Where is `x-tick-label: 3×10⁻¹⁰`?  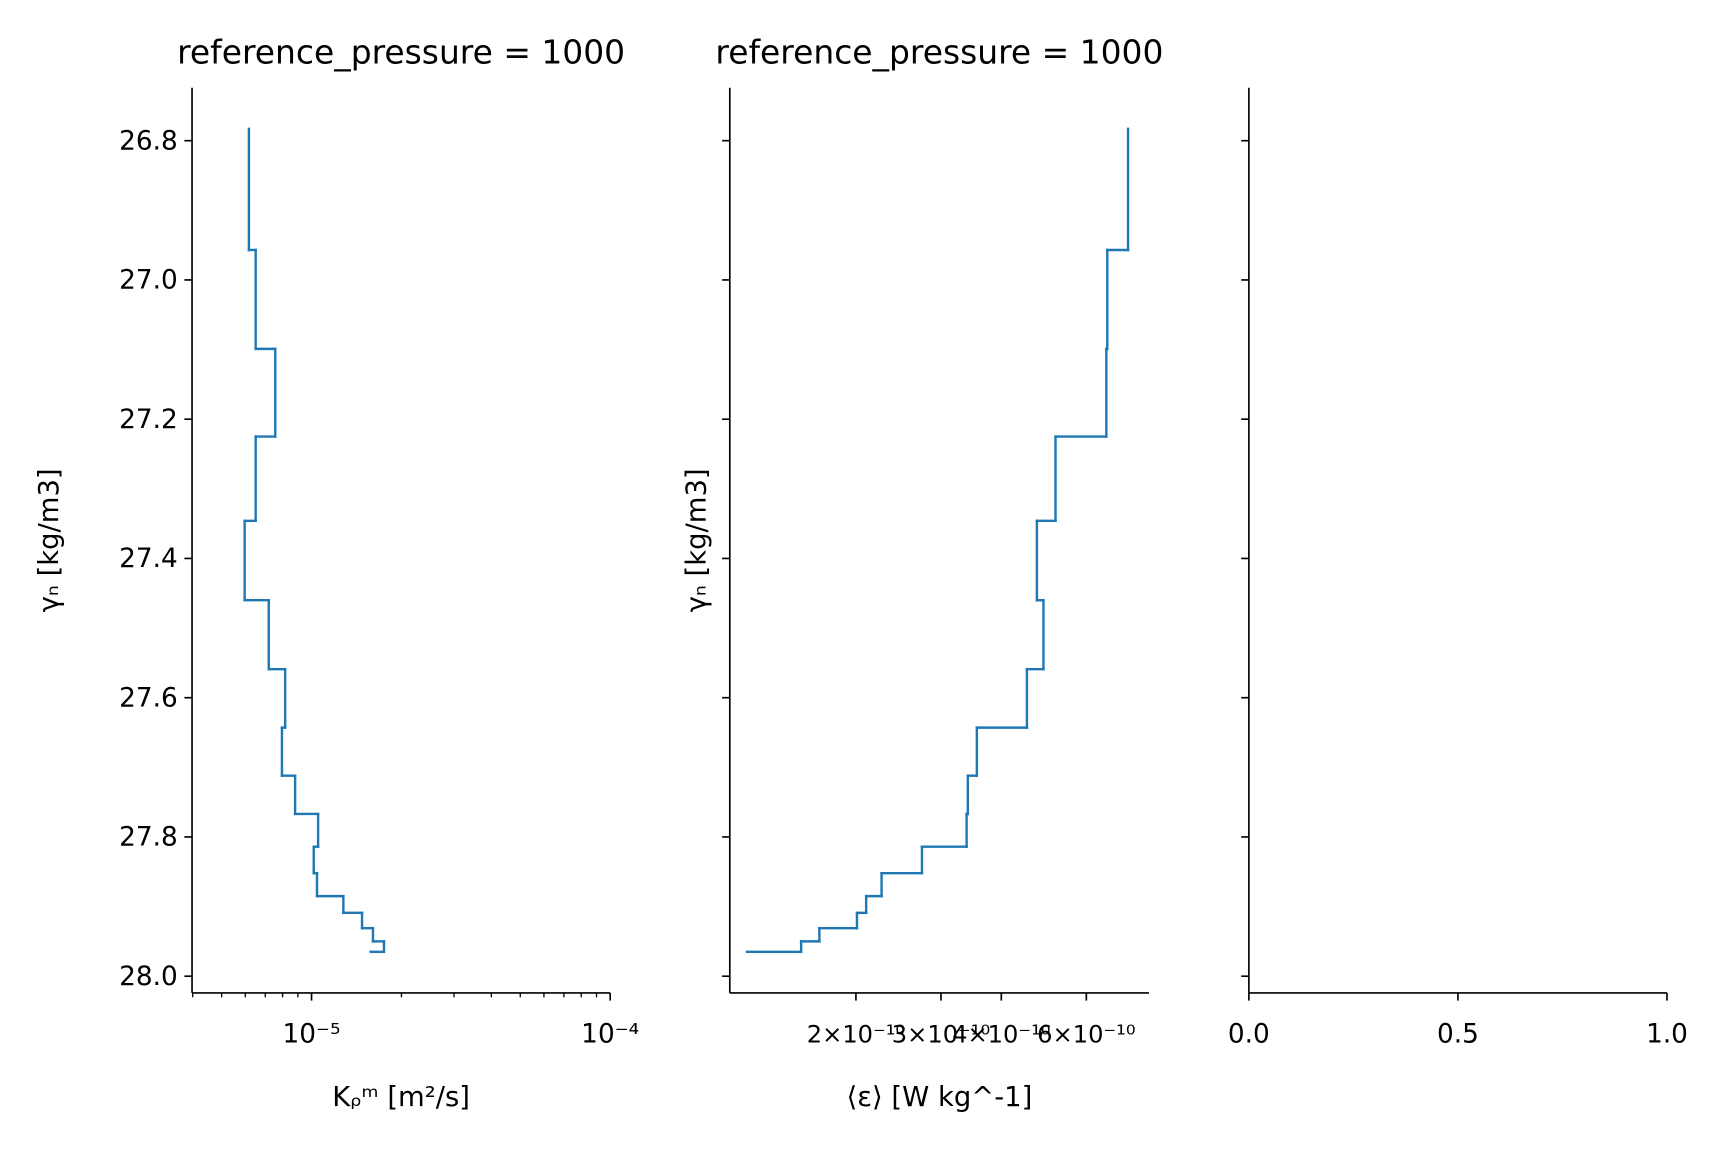 x-tick-label: 3×10⁻¹⁰ is located at coordinates (941, 1034).